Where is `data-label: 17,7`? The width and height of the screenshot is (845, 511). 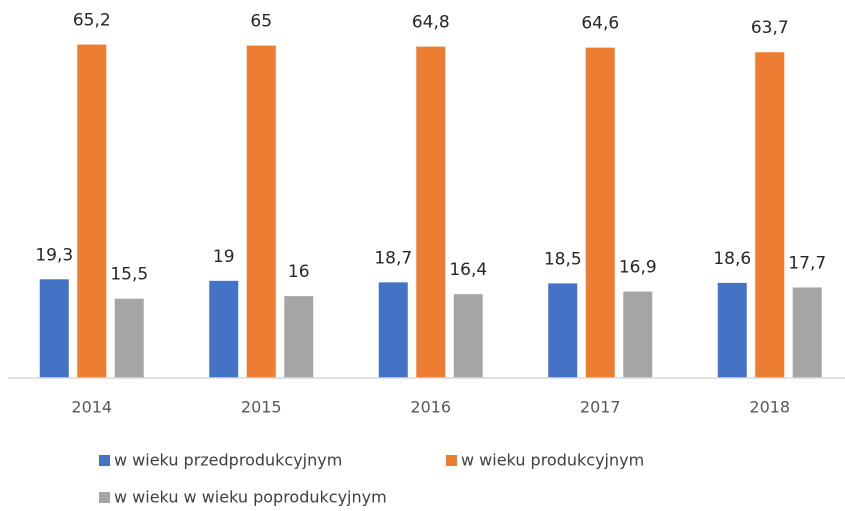 data-label: 17,7 is located at coordinates (807, 263).